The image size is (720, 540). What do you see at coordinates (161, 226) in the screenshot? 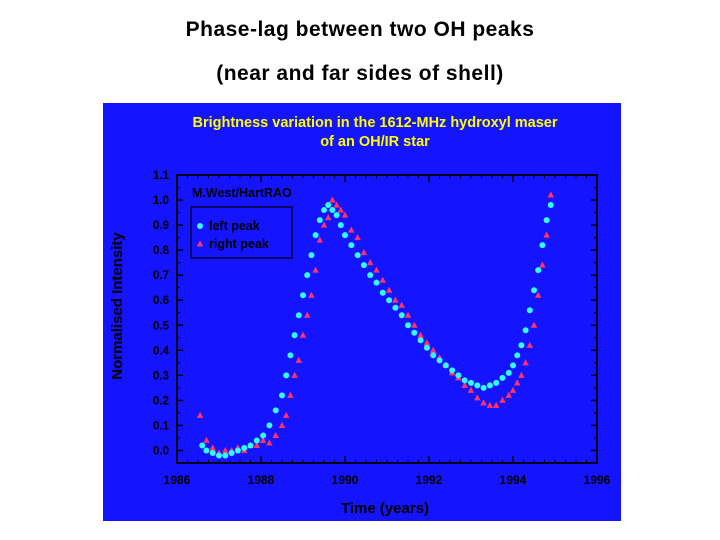
I see `y-tick-label: 0.9` at bounding box center [161, 226].